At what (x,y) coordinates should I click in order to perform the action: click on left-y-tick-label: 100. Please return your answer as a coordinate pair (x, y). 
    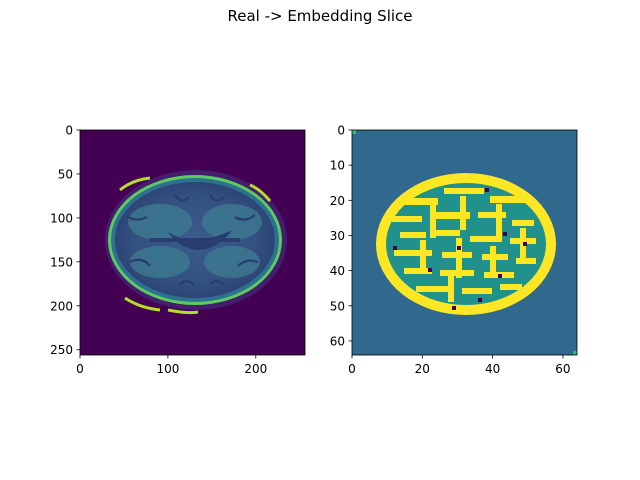
    Looking at the image, I should click on (61, 218).